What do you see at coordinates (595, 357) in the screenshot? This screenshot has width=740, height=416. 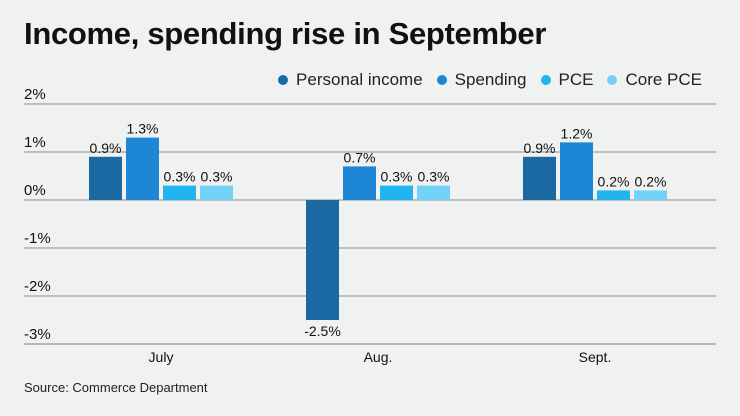 I see `x-tick-label: Sept.` at bounding box center [595, 357].